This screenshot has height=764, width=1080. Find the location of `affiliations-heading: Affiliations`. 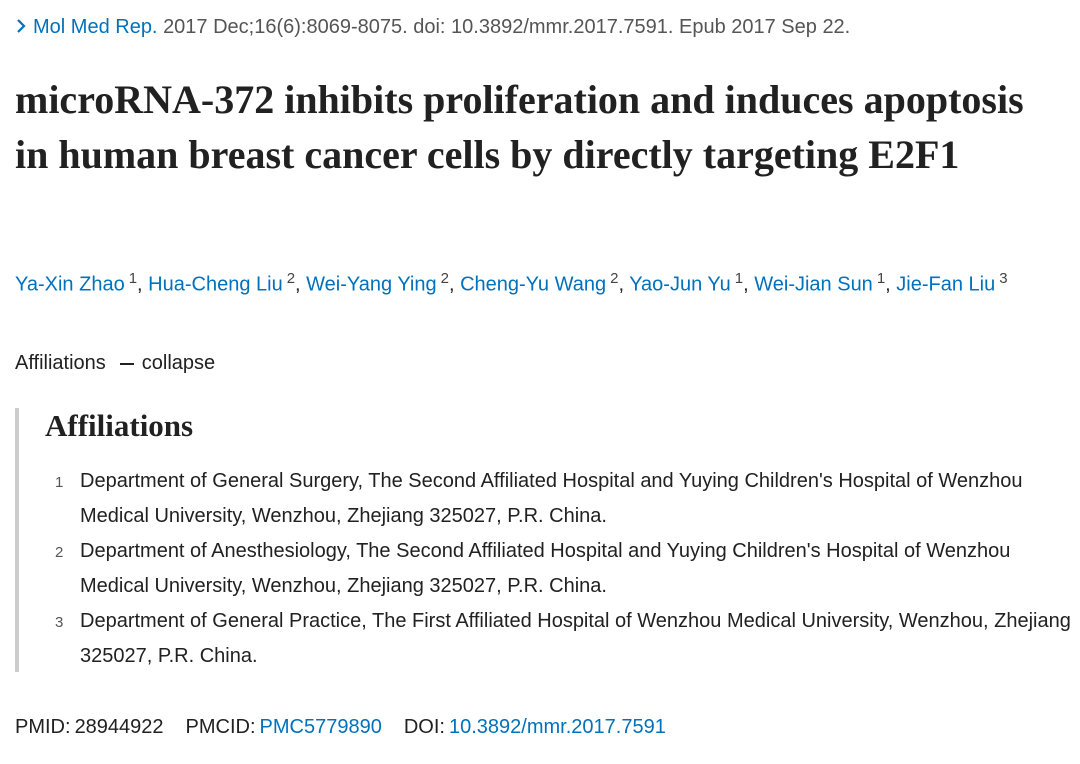

affiliations-heading: Affiliations is located at coordinates (119, 425).